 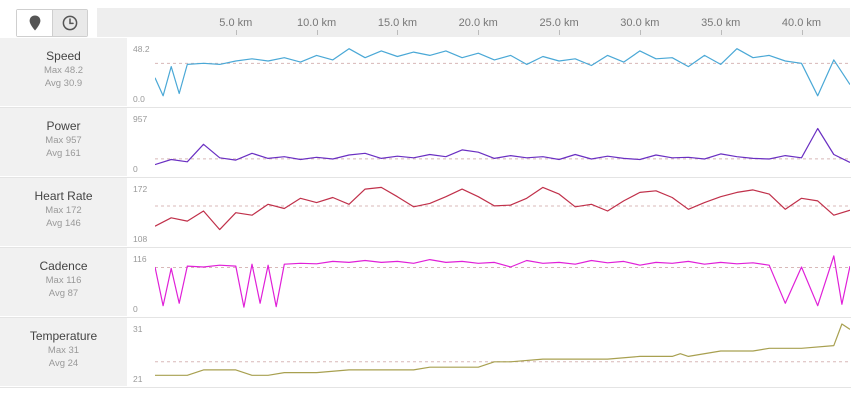 I want to click on metric-avg: Avg 30.9, so click(x=63, y=83).